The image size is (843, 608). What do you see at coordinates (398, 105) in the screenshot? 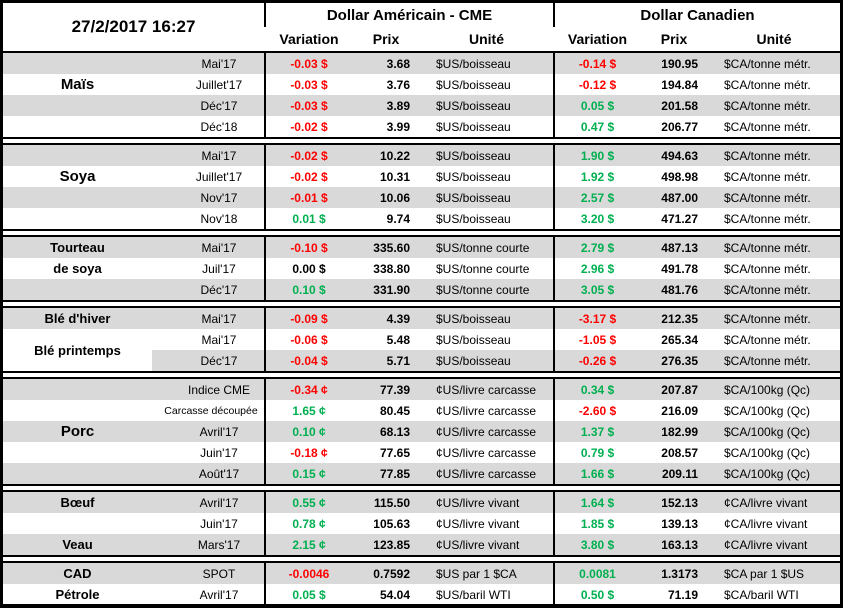
I see `us-price: 3.89` at bounding box center [398, 105].